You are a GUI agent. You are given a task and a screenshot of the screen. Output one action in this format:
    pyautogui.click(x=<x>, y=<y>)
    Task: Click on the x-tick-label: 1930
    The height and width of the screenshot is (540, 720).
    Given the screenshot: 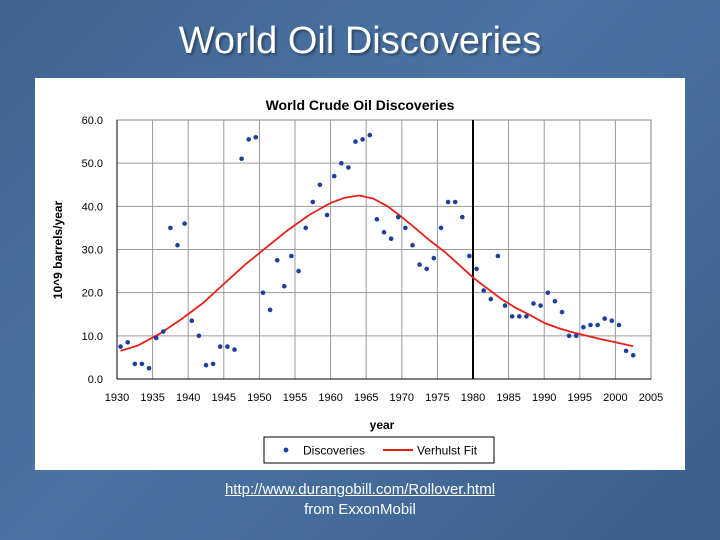 What is the action you would take?
    pyautogui.click(x=117, y=398)
    